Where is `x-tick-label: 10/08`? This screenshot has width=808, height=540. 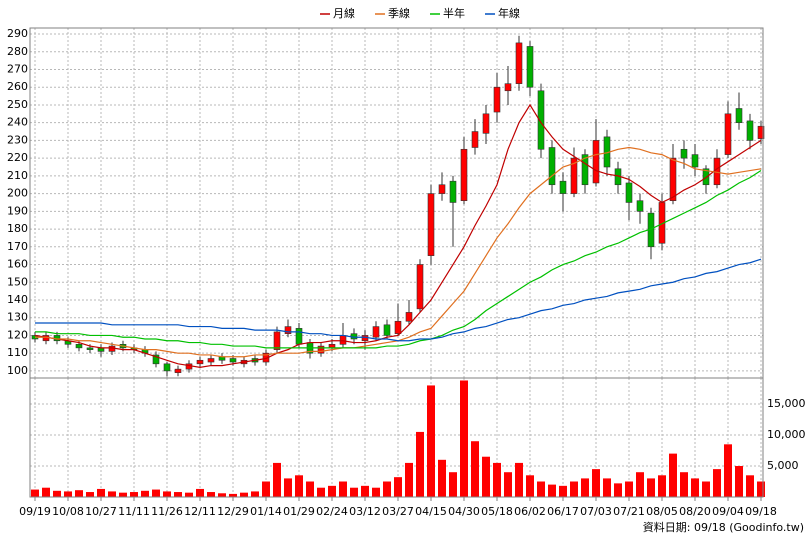 x-tick-label: 10/08 is located at coordinates (68, 511).